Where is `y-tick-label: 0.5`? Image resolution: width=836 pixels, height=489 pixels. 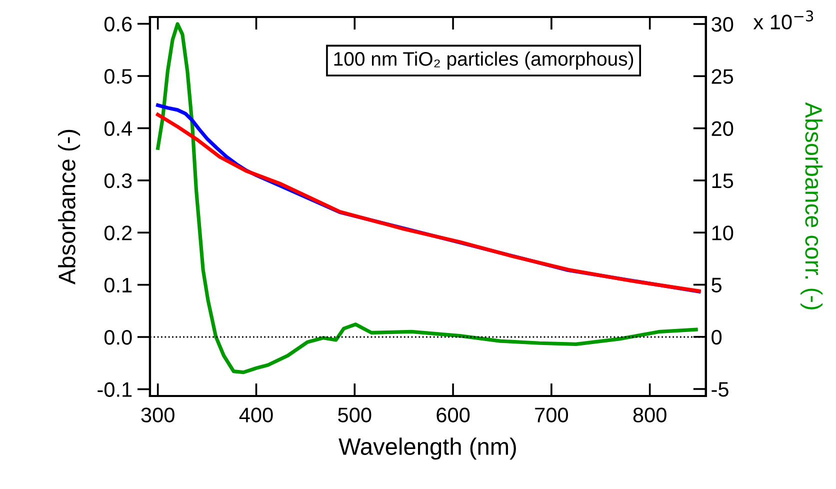 y-tick-label: 0.5 is located at coordinates (118, 76).